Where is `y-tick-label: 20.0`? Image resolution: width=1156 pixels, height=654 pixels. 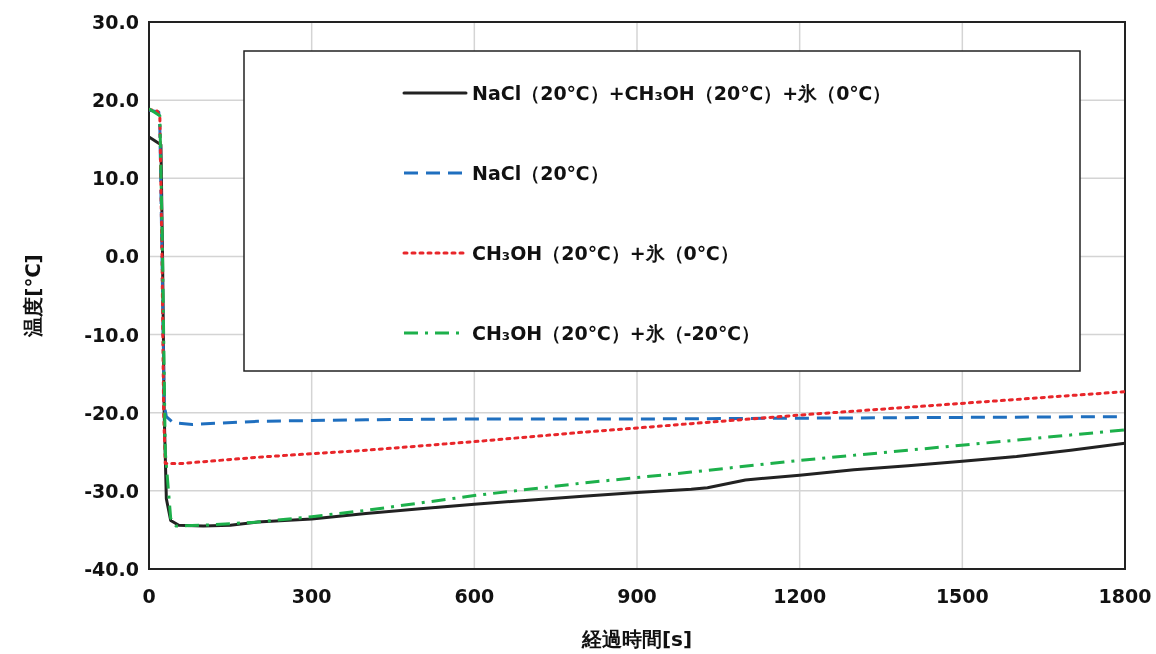
y-tick-label: 20.0 is located at coordinates (115, 100).